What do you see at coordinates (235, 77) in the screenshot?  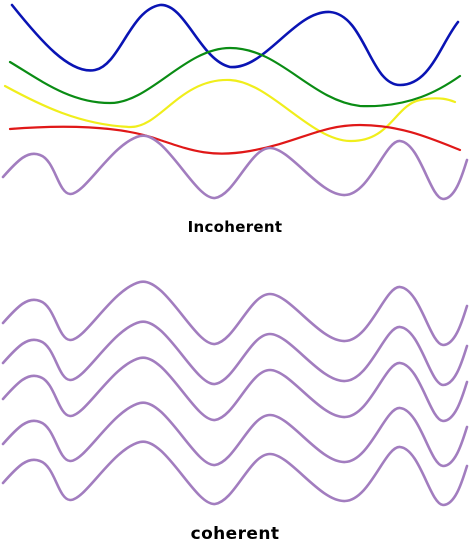 I see `incoherent-wave-green` at bounding box center [235, 77].